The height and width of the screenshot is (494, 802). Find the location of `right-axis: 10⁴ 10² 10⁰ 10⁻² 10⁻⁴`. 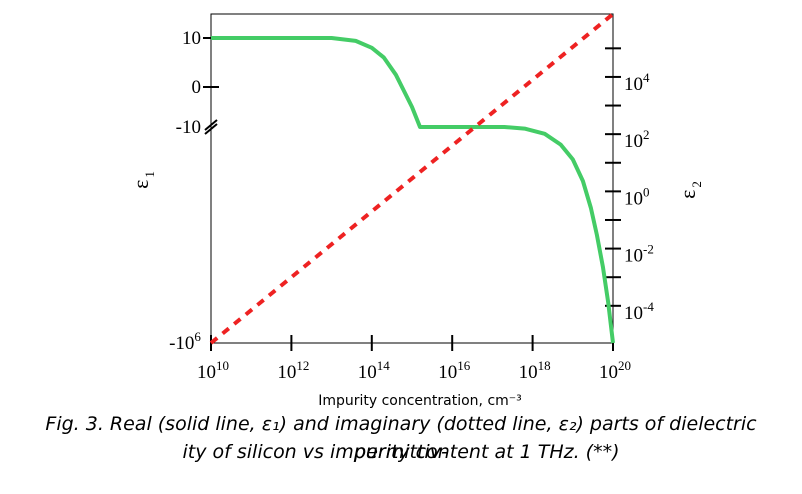

right-axis: 10⁴ 10² 10⁰ 10⁻² 10⁻⁴ is located at coordinates (629, 185).